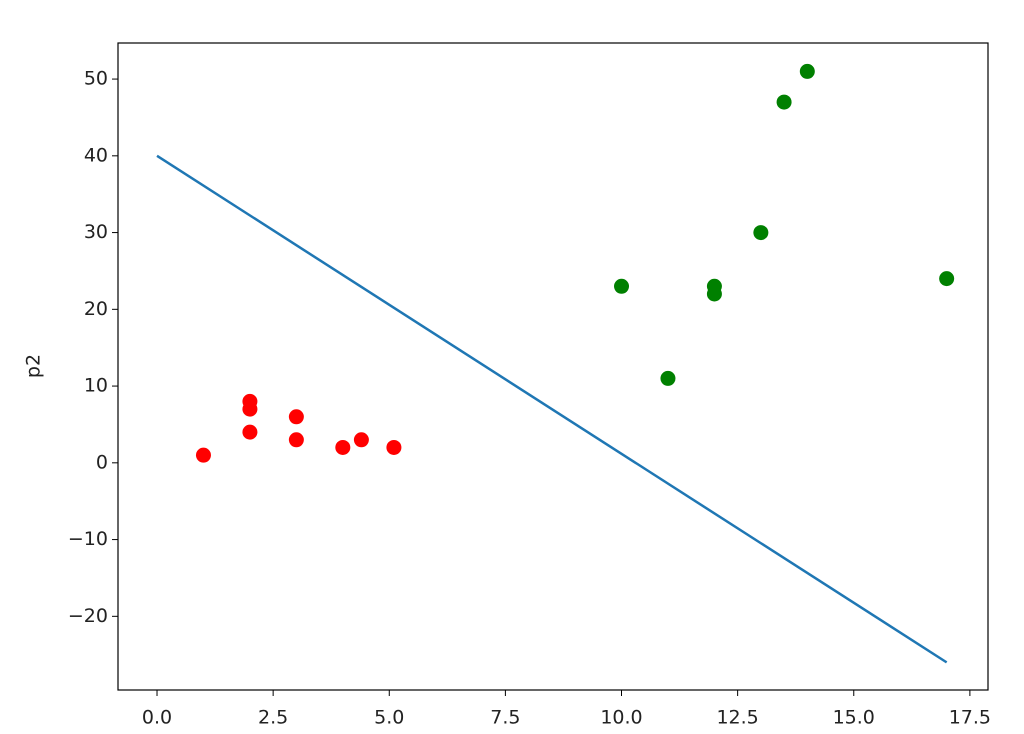 This screenshot has height=734, width=1024. I want to click on x-tick-label: 0.0, so click(157, 718).